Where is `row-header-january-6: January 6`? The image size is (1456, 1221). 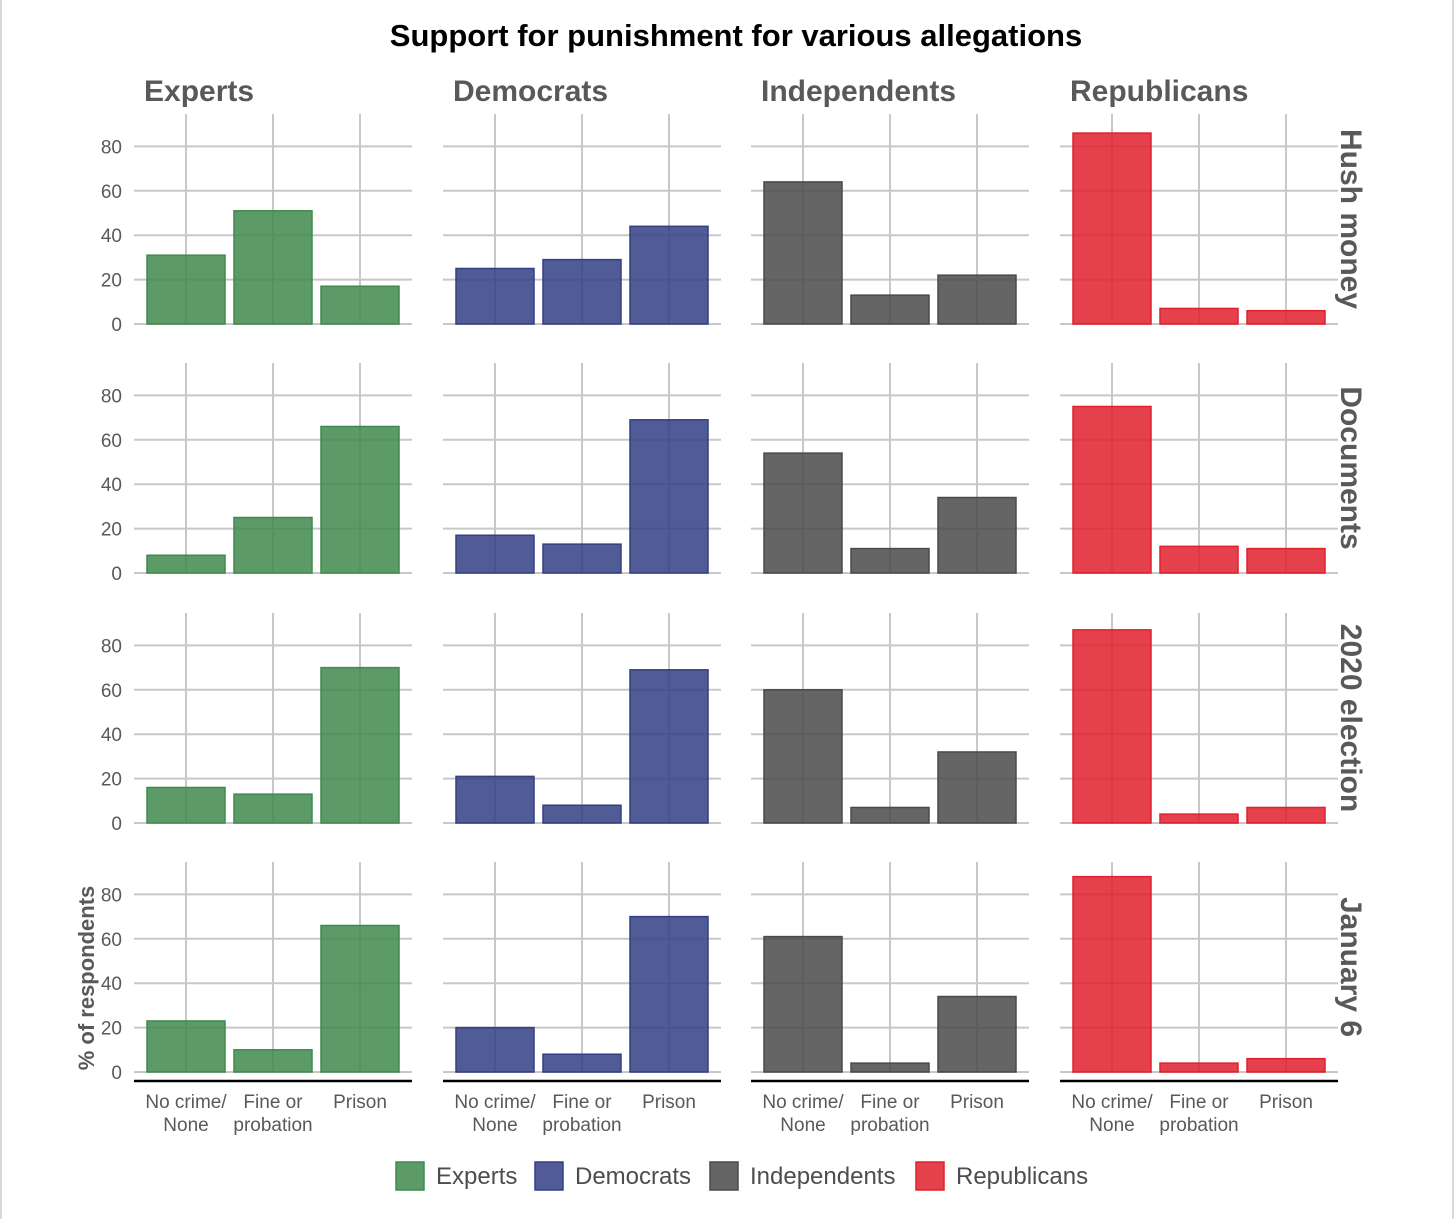 row-header-january-6: January 6 is located at coordinates (1350, 967).